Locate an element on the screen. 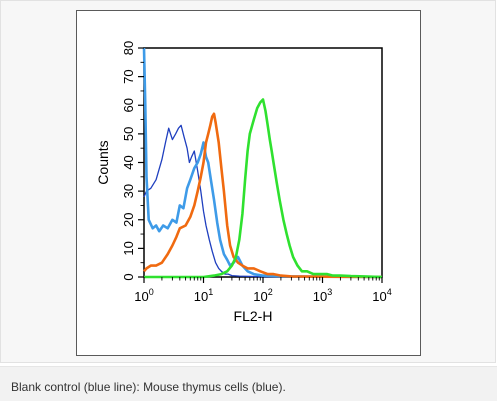  y-tick-label-8: 80 is located at coordinates (128, 48).